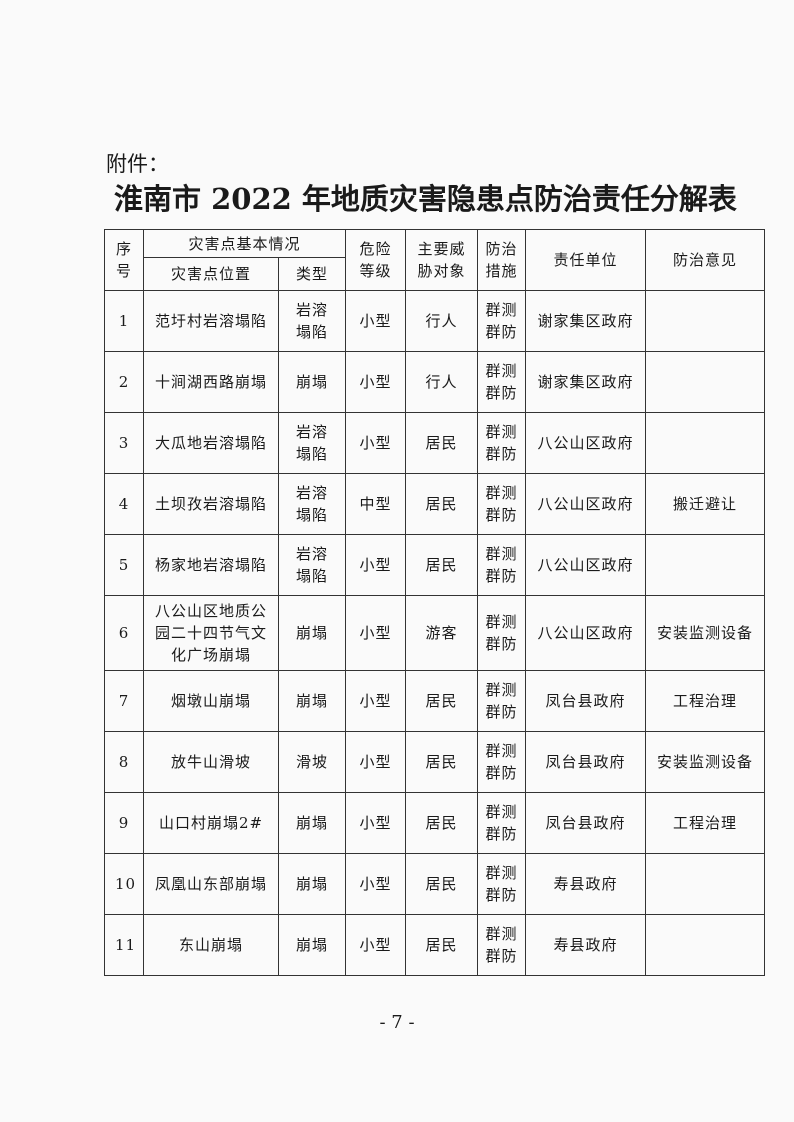  What do you see at coordinates (211, 504) in the screenshot?
I see `cell-location: 土坝孜岩溶塌陷` at bounding box center [211, 504].